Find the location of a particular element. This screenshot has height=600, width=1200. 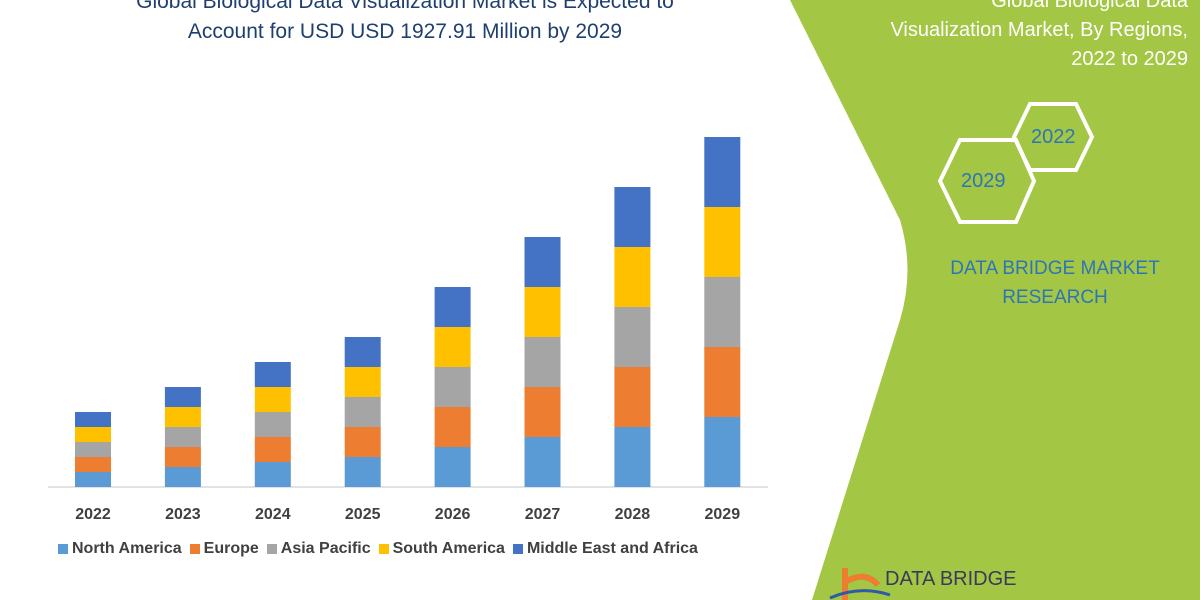

bar-2029-middle-east-and-africa is located at coordinates (722, 172).